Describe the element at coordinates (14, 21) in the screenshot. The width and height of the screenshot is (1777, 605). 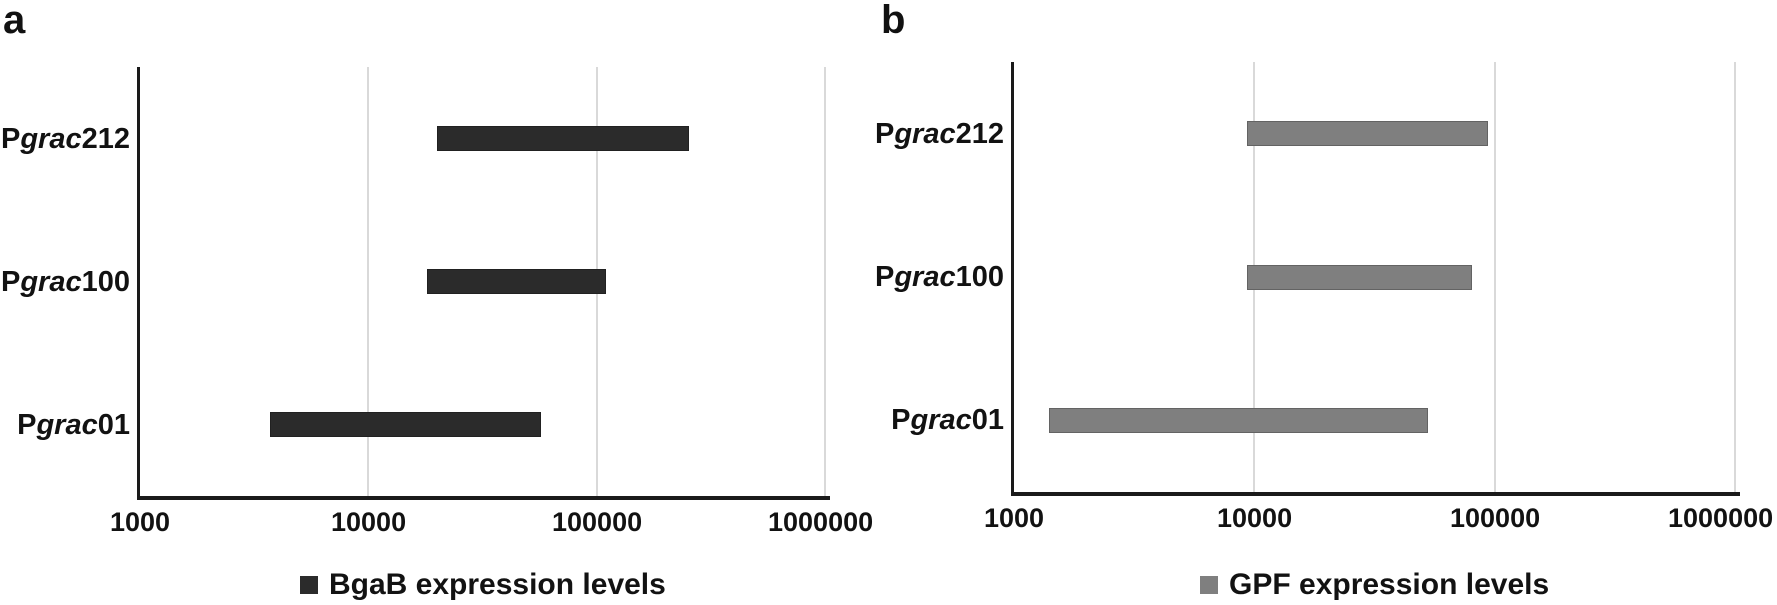
I see `panel-letter-a: a` at that location.